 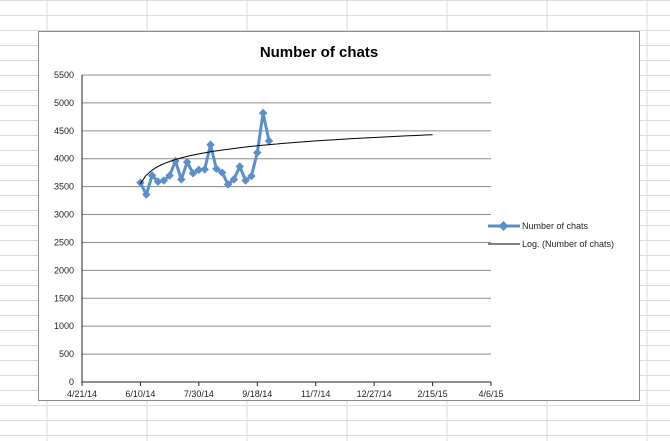 What do you see at coordinates (64, 75) in the screenshot?
I see `y-tick-label: 5500` at bounding box center [64, 75].